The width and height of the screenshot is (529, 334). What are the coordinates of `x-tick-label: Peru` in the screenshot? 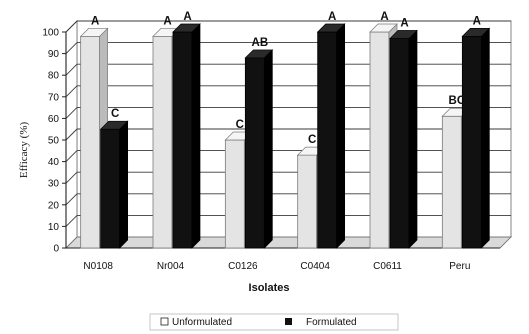 It's located at (459, 266).